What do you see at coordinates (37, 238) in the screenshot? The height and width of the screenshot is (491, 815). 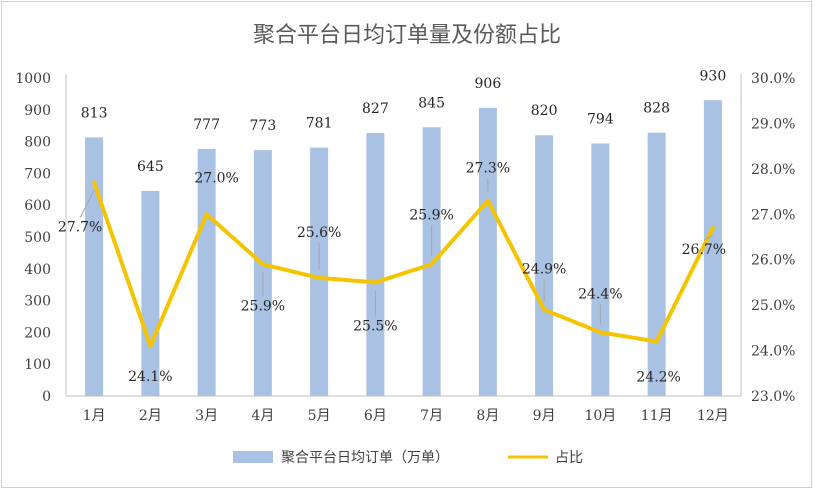 I see `left-tick-label: 500` at bounding box center [37, 238].